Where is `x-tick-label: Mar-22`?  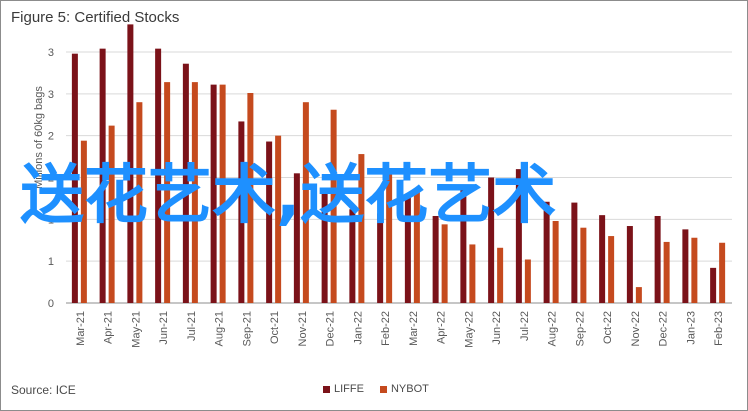
x-tick-label: Mar-22 is located at coordinates (414, 328).